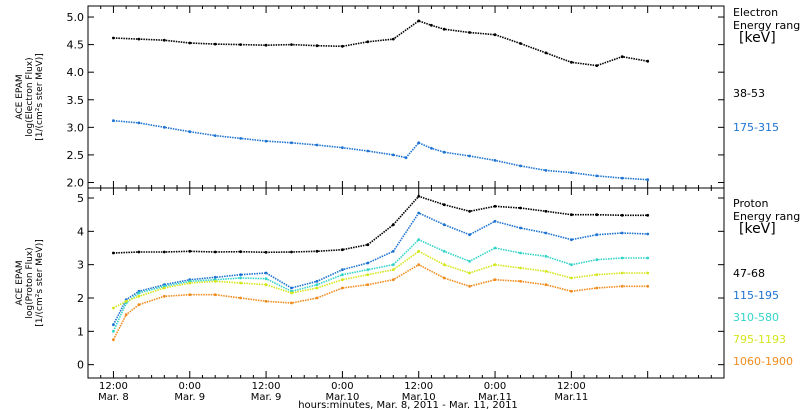 Image resolution: width=800 pixels, height=410 pixels. What do you see at coordinates (40, 96) in the screenshot?
I see `y-label-line: [1/(cm²s ster MeV)]` at bounding box center [40, 96].